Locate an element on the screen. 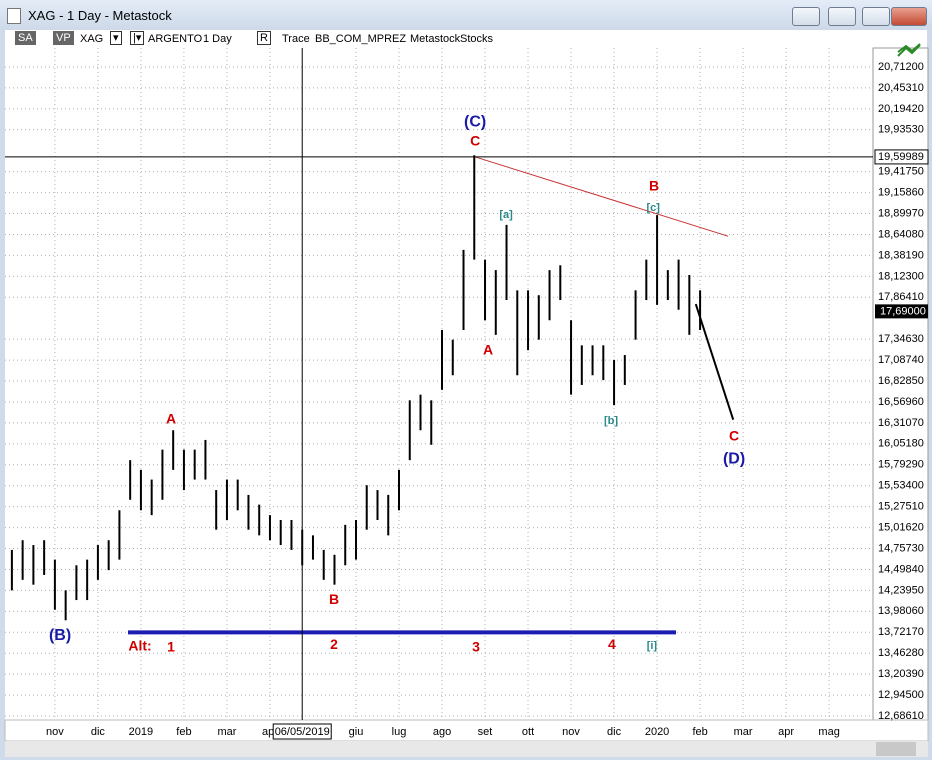 The width and height of the screenshot is (932, 760). y-tick-label: 14,75730 is located at coordinates (901, 548).